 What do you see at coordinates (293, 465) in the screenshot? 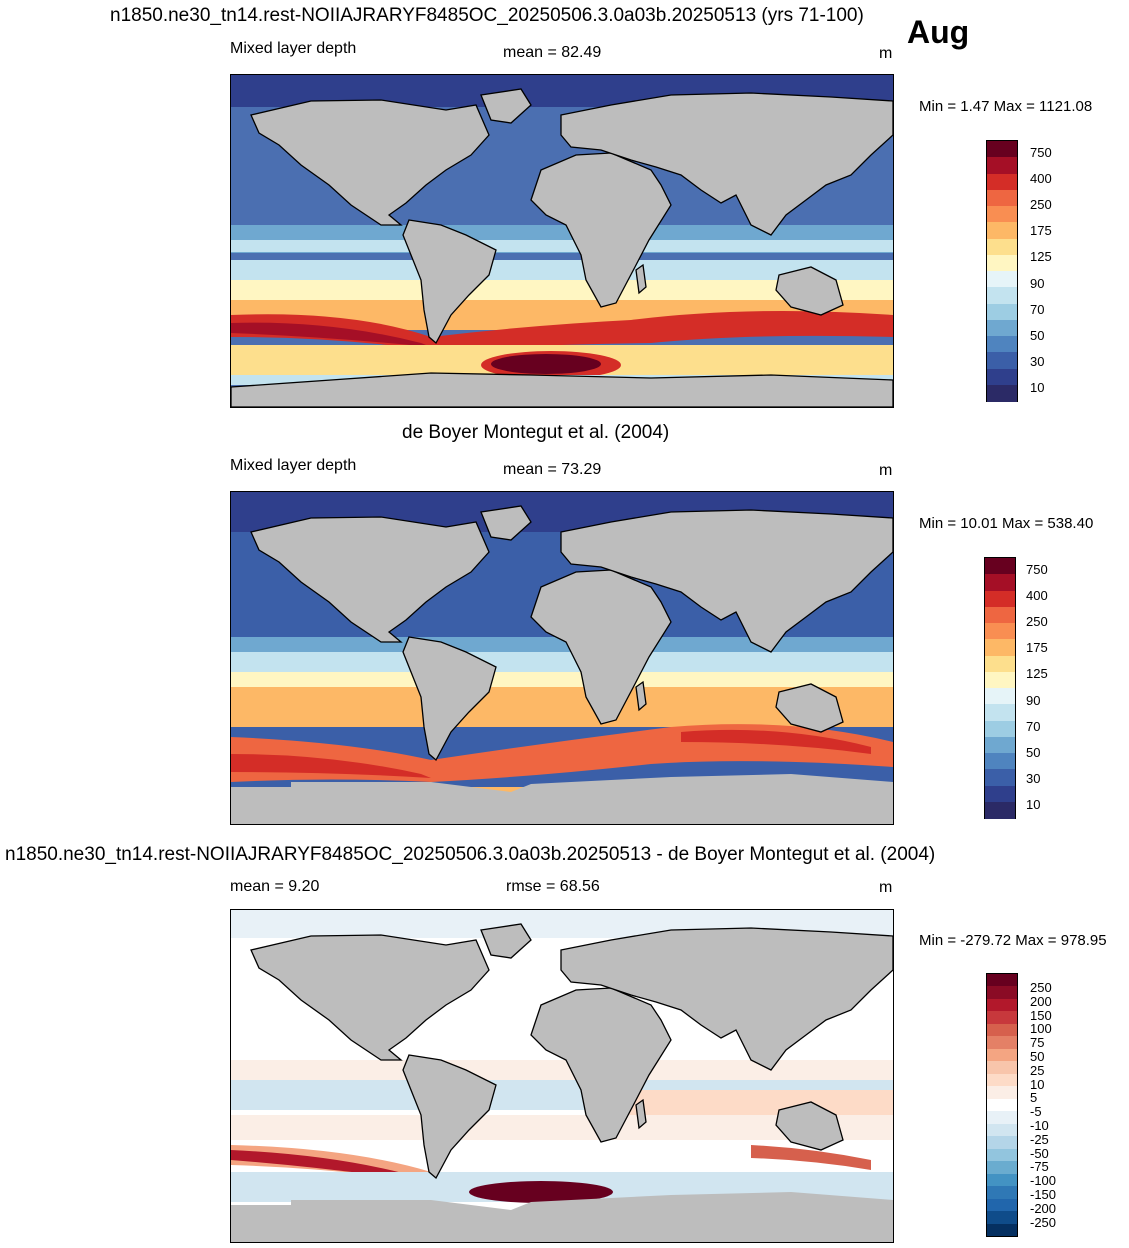
I see `panel-2-variable-label: Mixed layer depth` at bounding box center [293, 465].